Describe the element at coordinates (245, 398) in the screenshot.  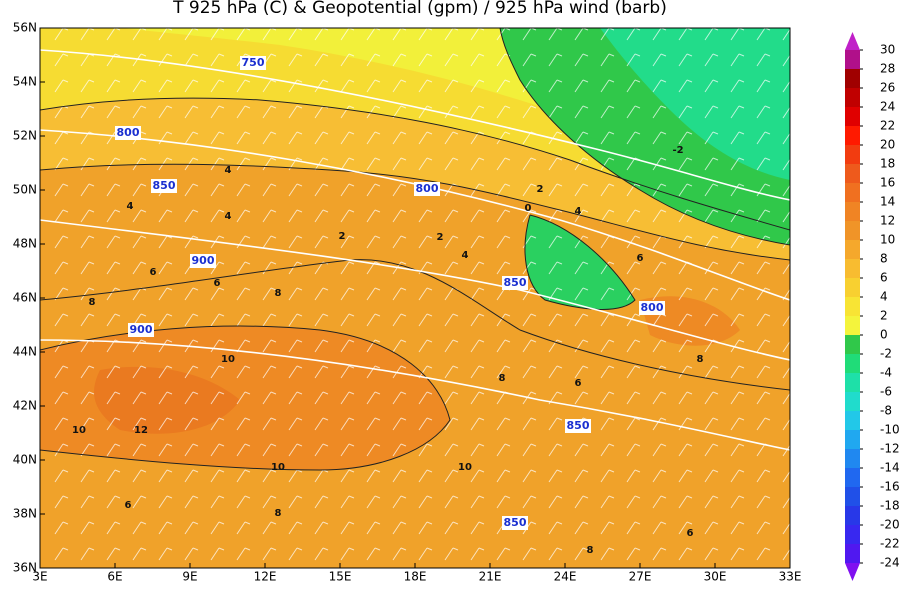
I see `field-orange-warm` at that location.